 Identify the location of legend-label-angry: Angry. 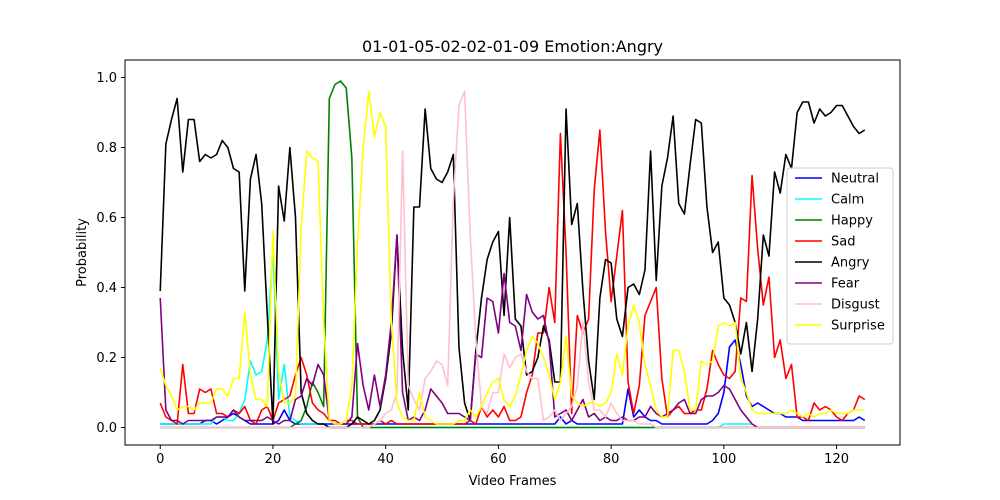
(850, 263).